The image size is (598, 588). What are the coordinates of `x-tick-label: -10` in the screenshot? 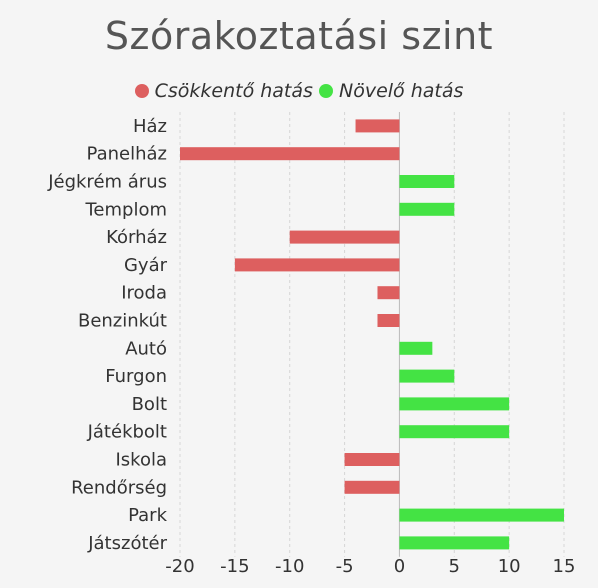 It's located at (289, 566).